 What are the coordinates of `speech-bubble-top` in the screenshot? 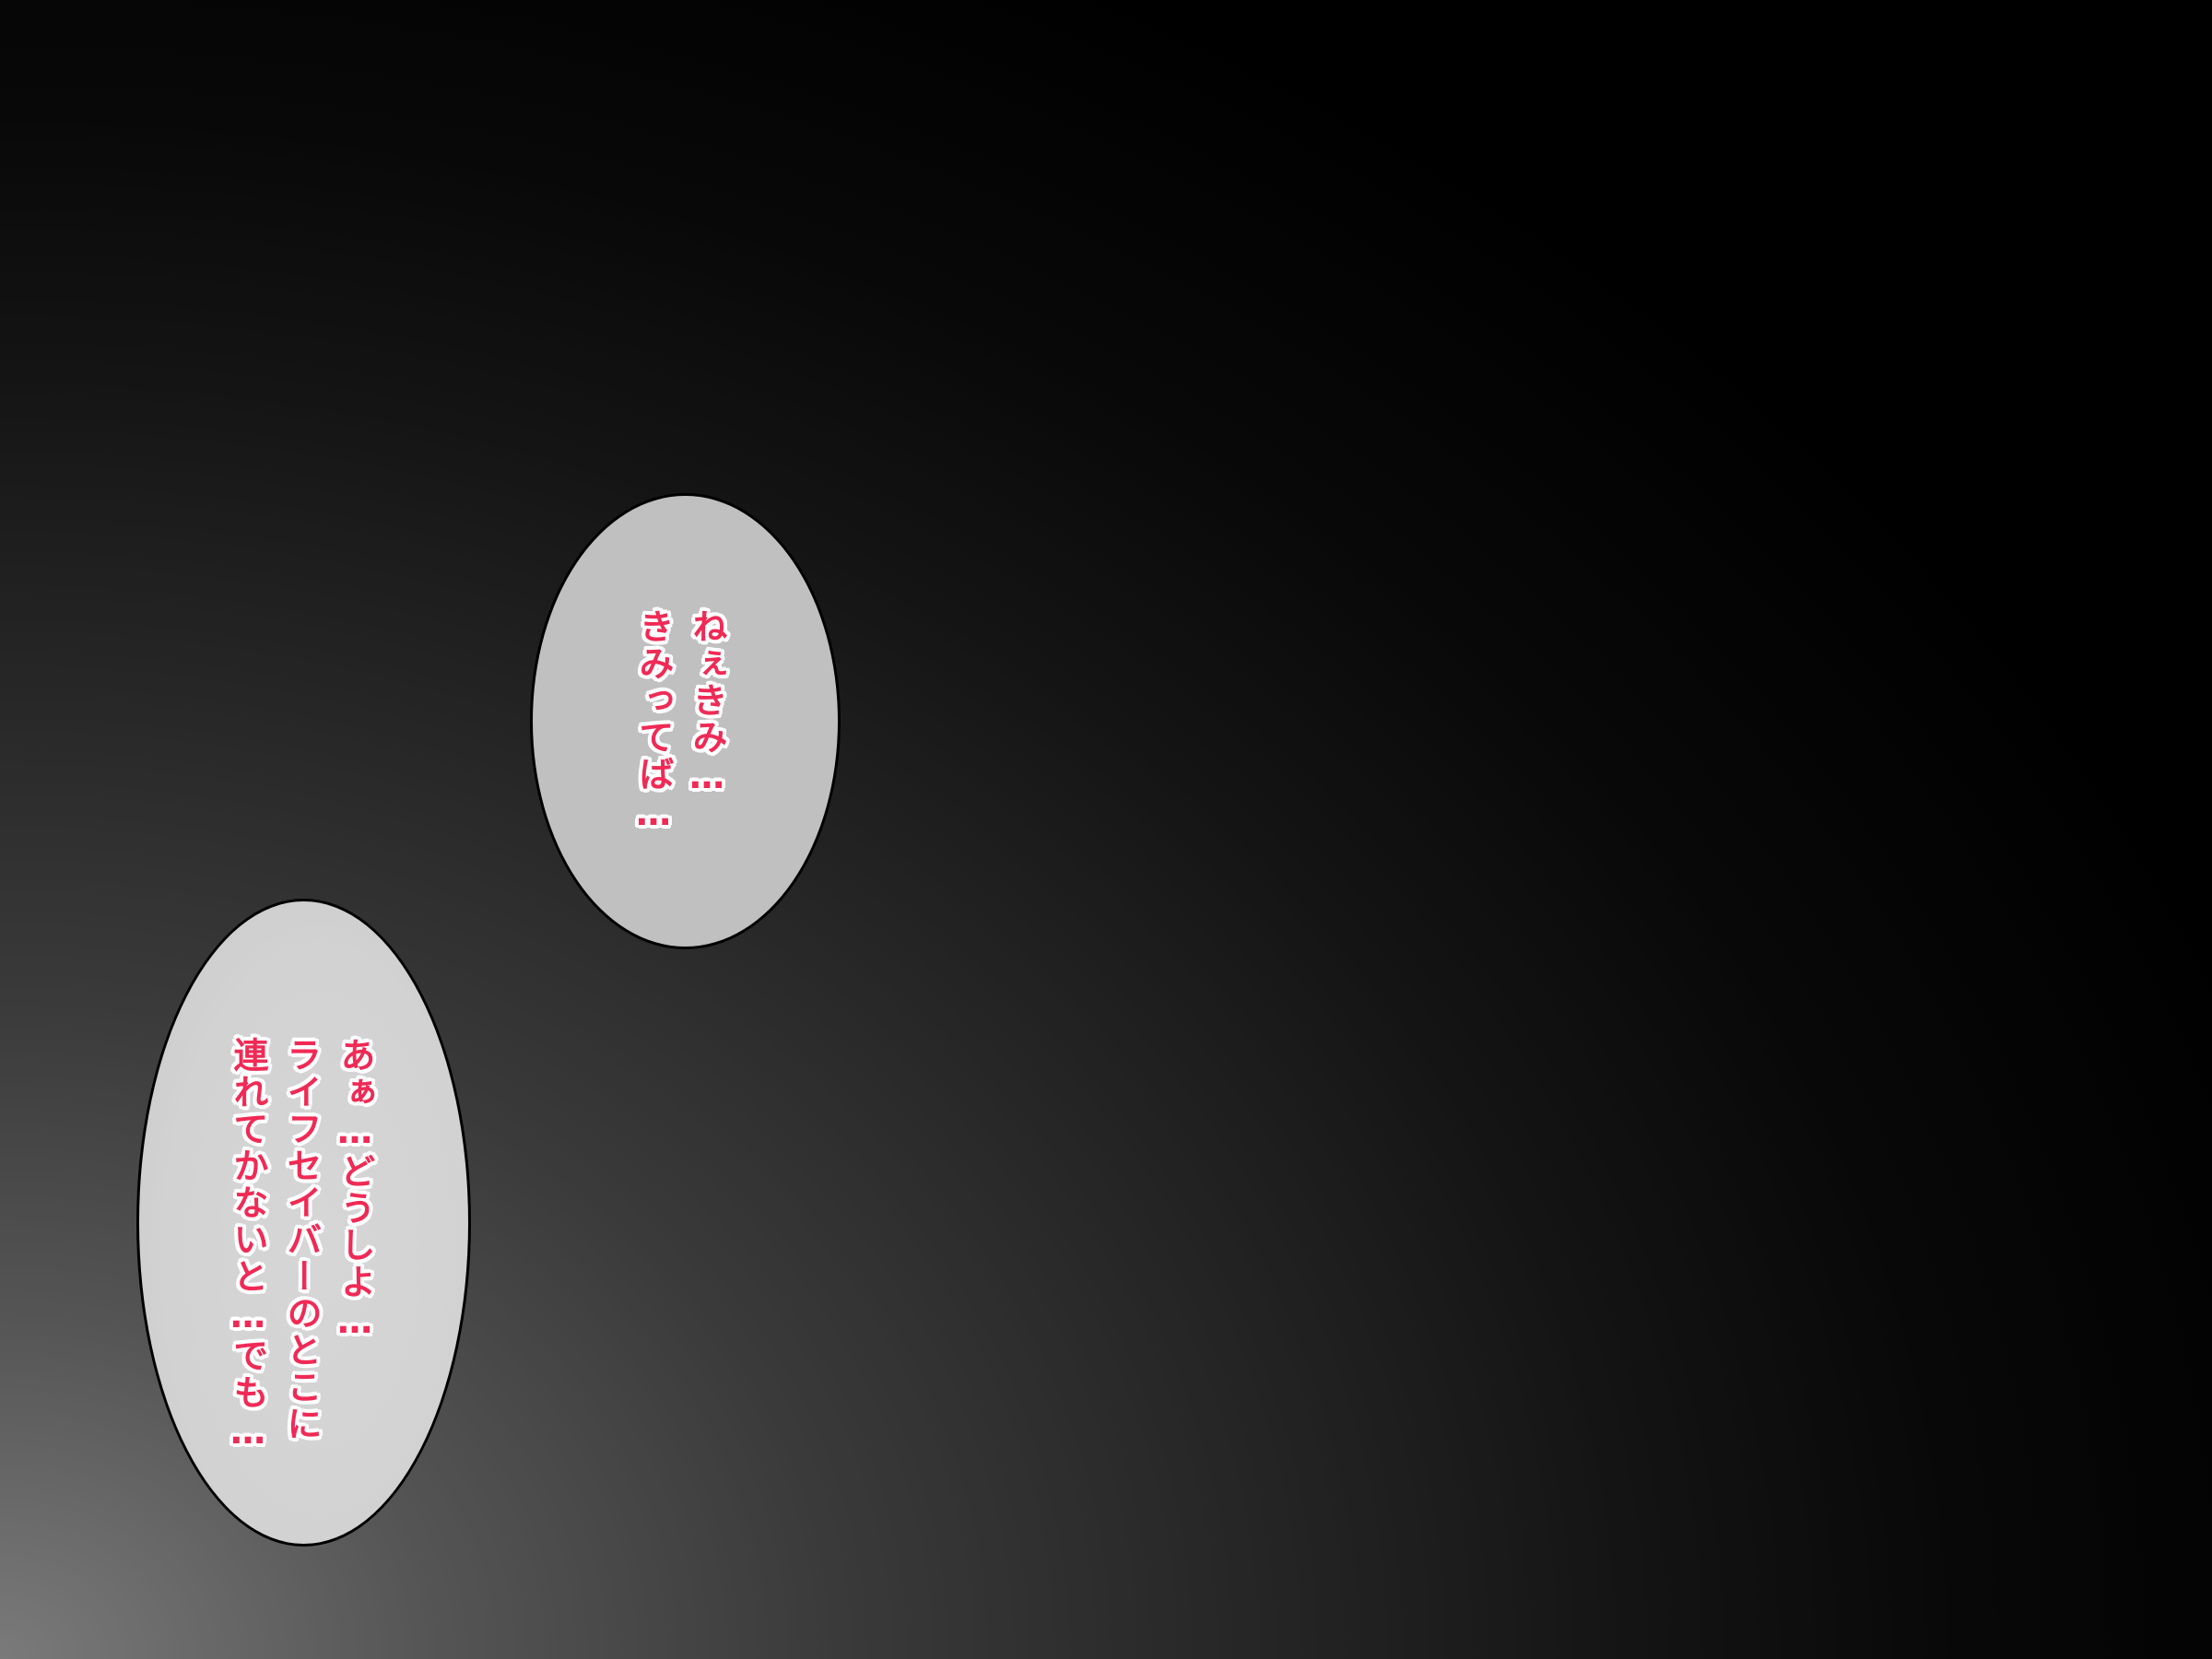 It's located at (685, 721).